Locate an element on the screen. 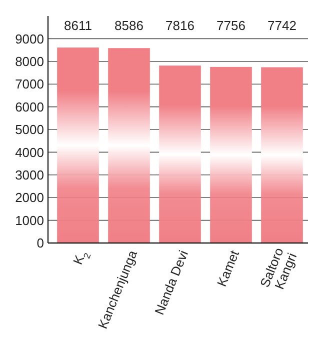 Image resolution: width=324 pixels, height=353 pixels. x-tick-label: Saltoro Kangri is located at coordinates (278, 269).